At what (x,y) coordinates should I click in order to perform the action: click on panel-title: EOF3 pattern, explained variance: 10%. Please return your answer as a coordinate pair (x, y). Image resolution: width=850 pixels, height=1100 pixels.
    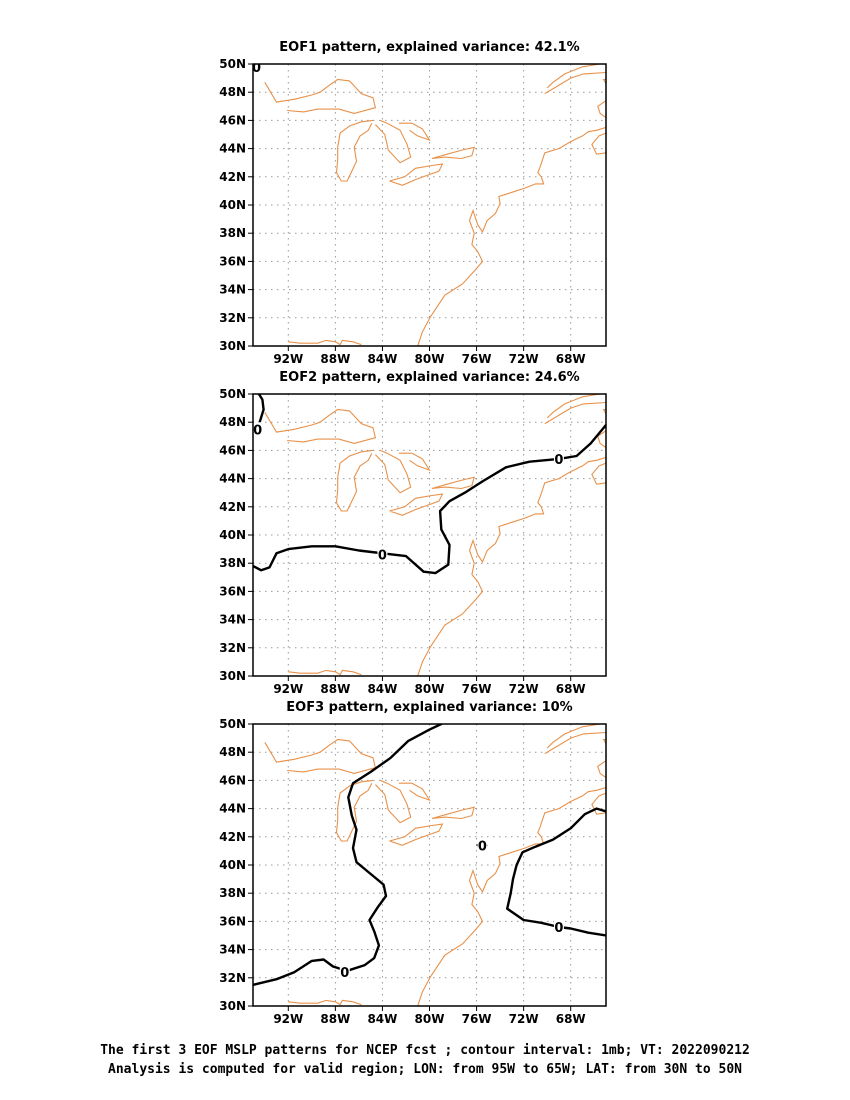
    Looking at the image, I should click on (429, 707).